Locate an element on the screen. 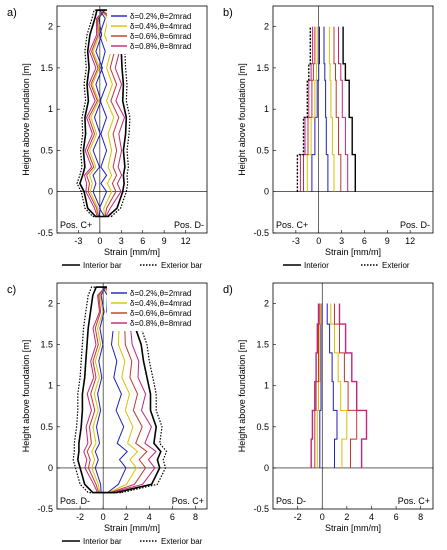 The image size is (447, 550). x-tick-label: 9 is located at coordinates (164, 241).